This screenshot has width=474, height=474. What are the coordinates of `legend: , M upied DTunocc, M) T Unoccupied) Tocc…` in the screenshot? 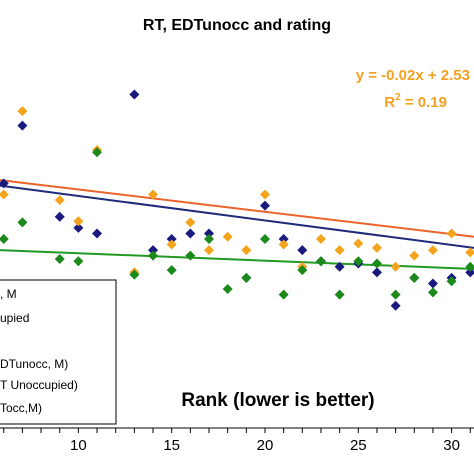 It's located at (58, 352).